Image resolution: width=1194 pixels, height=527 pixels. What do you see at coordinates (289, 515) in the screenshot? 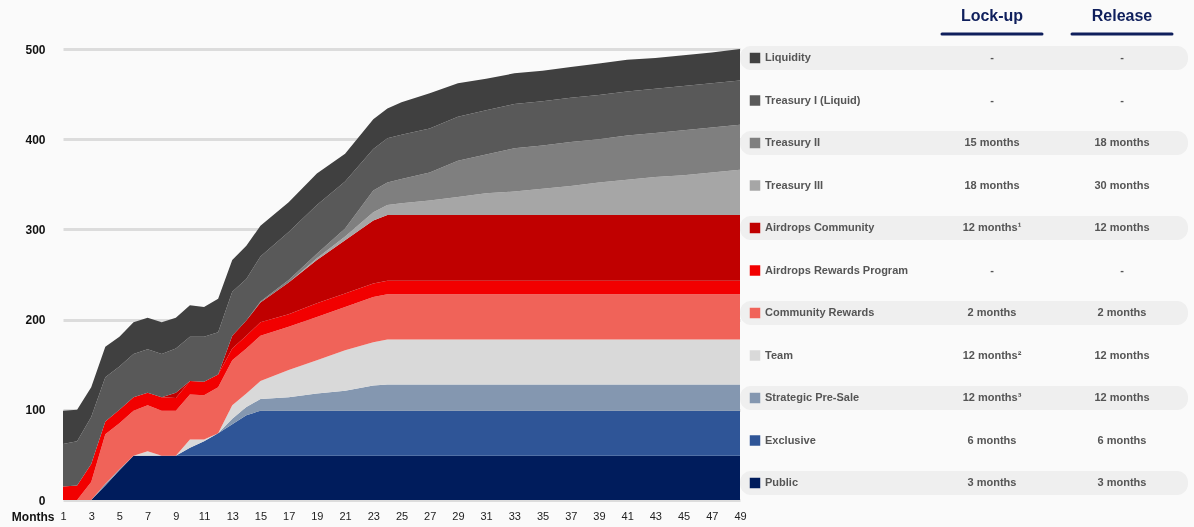
I see `x-tick-label: 17` at bounding box center [289, 515].